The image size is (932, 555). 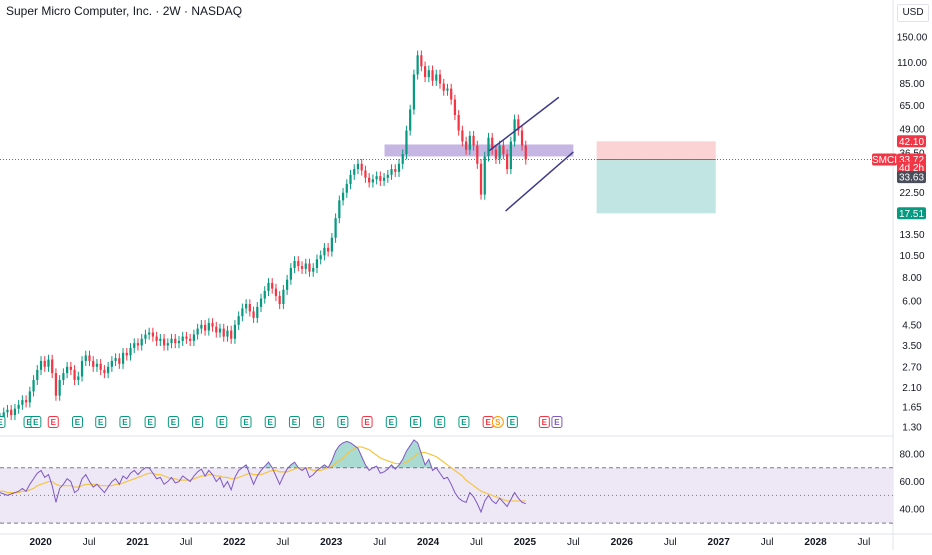 I want to click on symbol-tag-label: SMCI, so click(x=884, y=160).